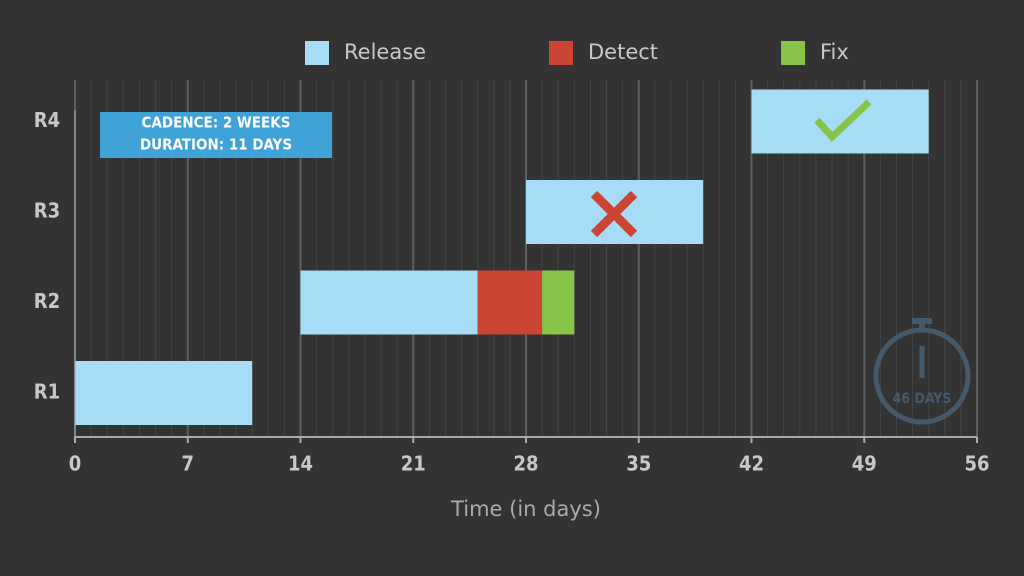 The image size is (1024, 576). What do you see at coordinates (834, 52) in the screenshot?
I see `legend-label: Fix` at bounding box center [834, 52].